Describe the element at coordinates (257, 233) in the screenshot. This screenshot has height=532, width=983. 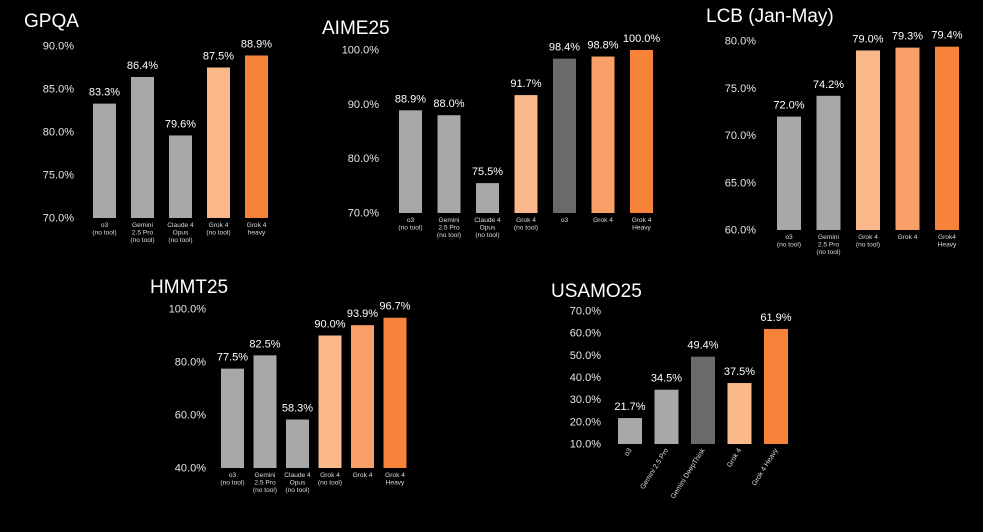
I see `x-tick-label: heavy` at that location.